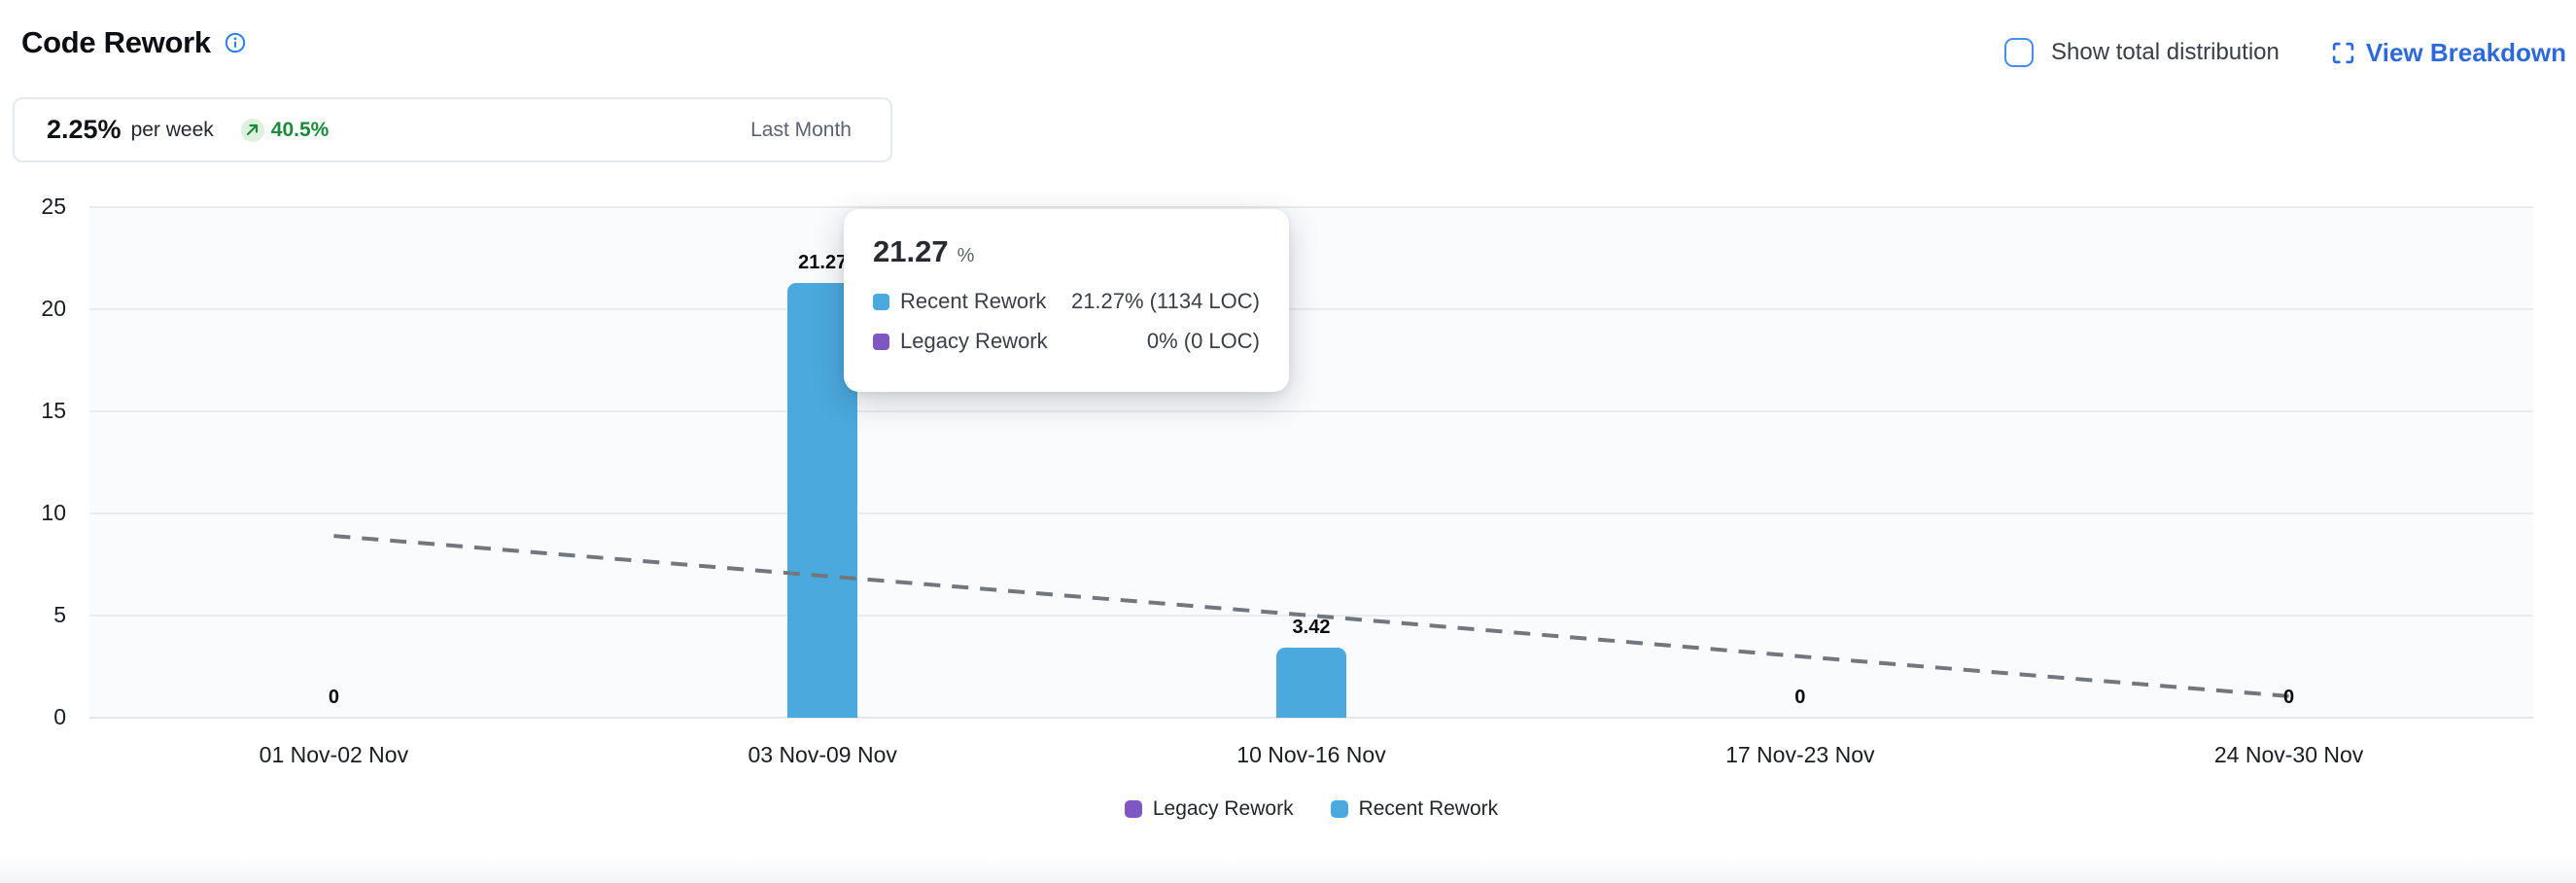  I want to click on page-title: Code Rework, so click(116, 42).